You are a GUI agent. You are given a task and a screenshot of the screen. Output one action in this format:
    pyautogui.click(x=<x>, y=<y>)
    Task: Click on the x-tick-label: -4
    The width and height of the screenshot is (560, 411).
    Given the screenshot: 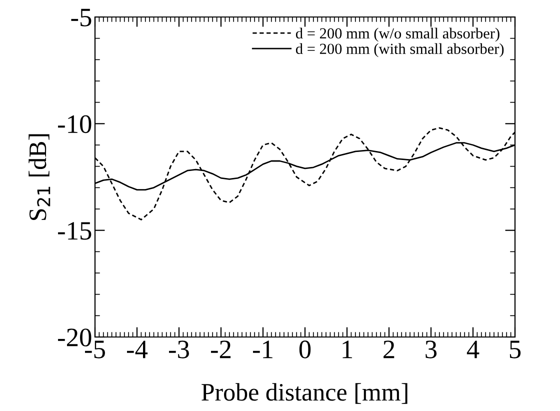 What is the action you would take?
    pyautogui.click(x=137, y=349)
    